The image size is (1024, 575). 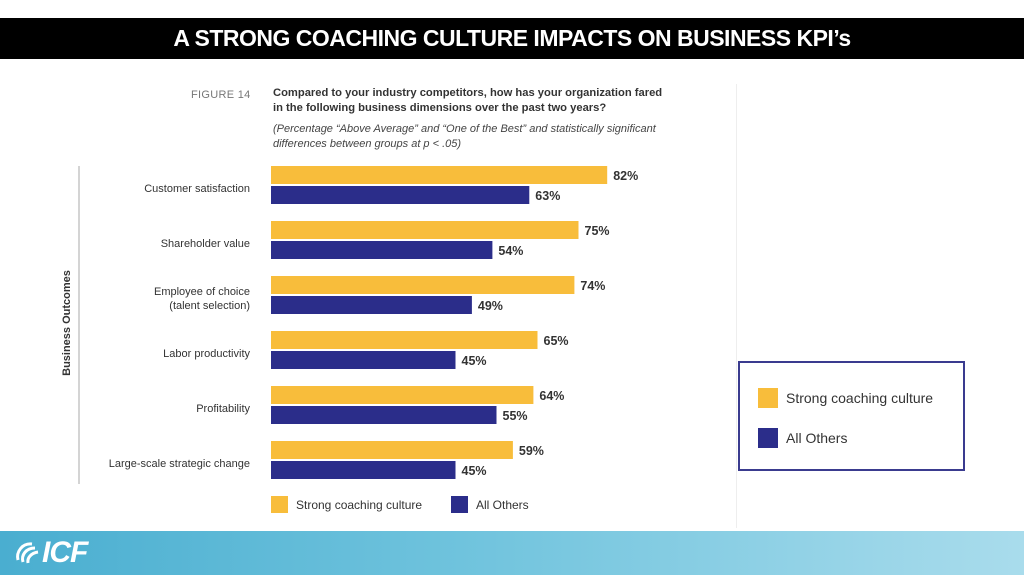 I want to click on icf-logo: ICF, so click(x=51, y=553).